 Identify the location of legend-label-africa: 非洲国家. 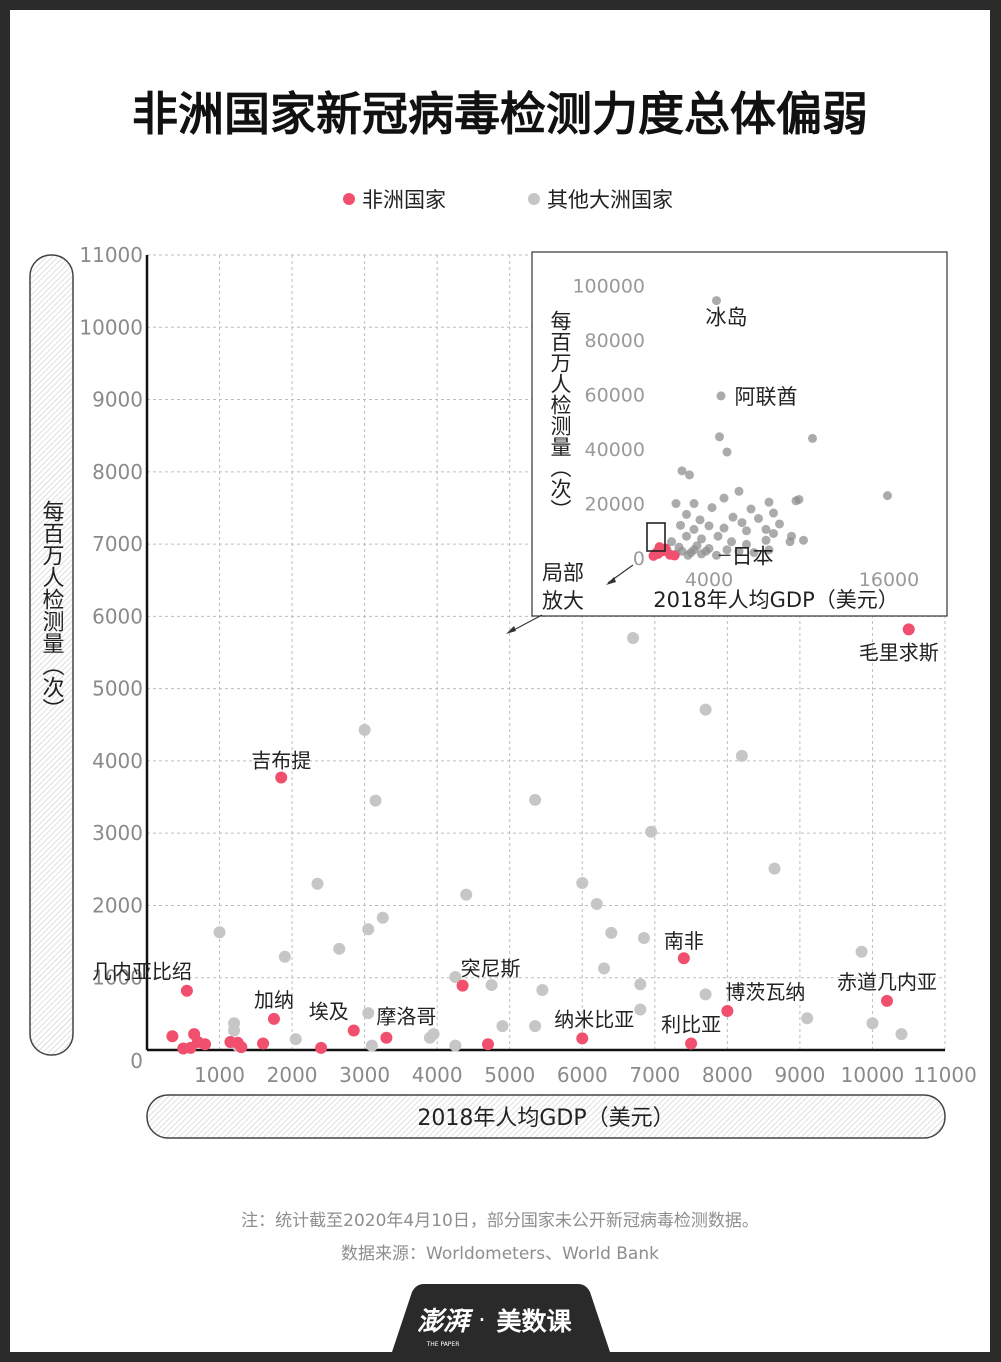
(404, 200).